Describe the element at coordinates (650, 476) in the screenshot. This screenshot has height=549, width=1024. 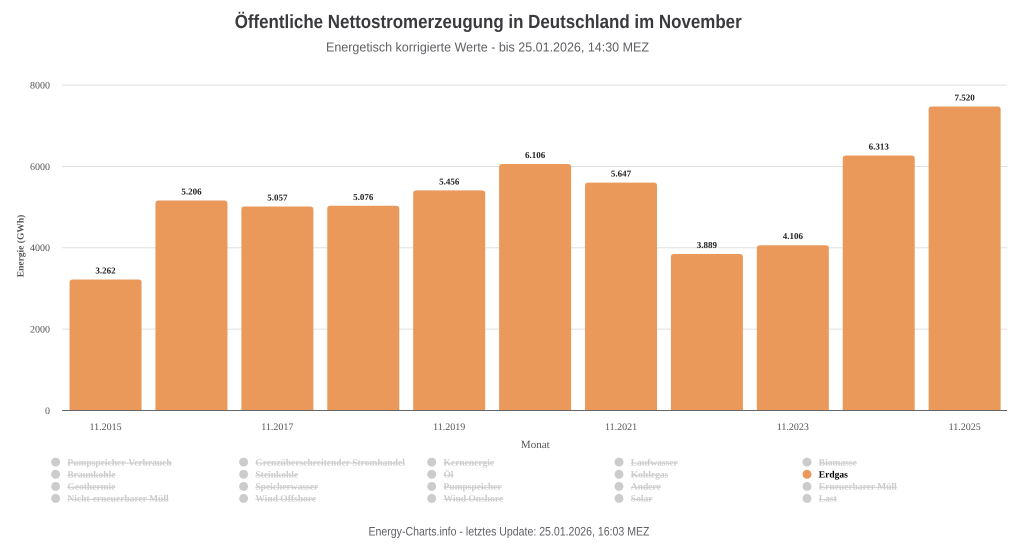
I see `svg-text: Kohlegas` at that location.